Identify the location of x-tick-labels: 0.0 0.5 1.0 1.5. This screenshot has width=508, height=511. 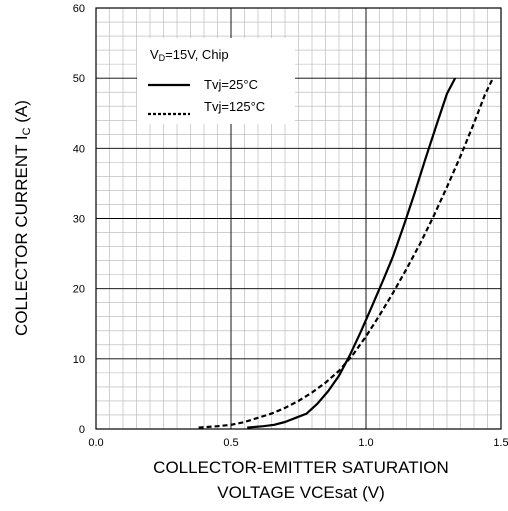
(298, 443).